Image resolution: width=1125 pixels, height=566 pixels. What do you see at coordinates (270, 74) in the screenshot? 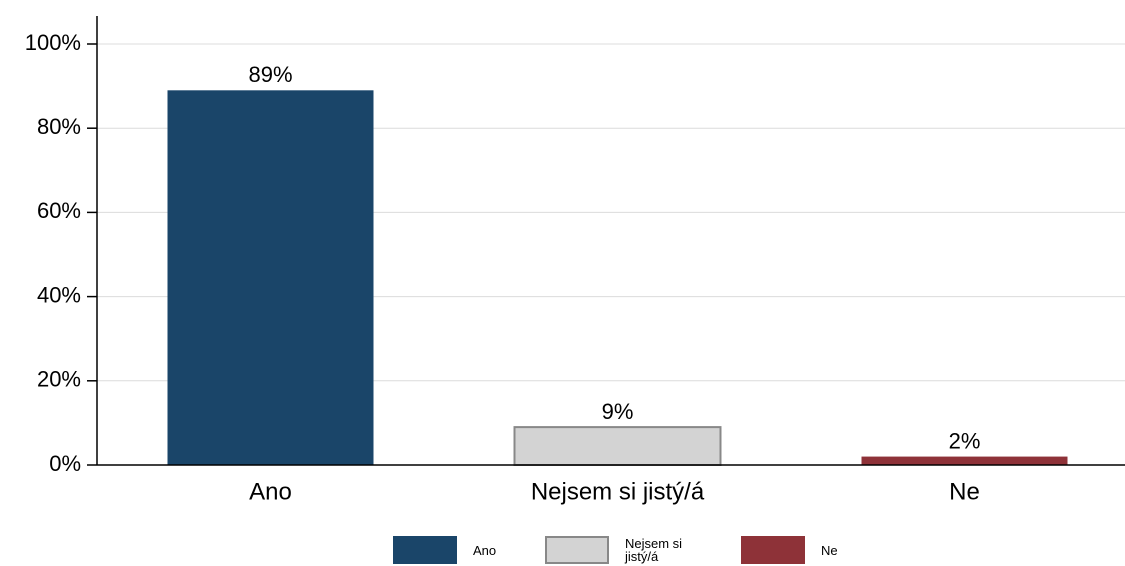
I see `value-label: 89%` at bounding box center [270, 74].